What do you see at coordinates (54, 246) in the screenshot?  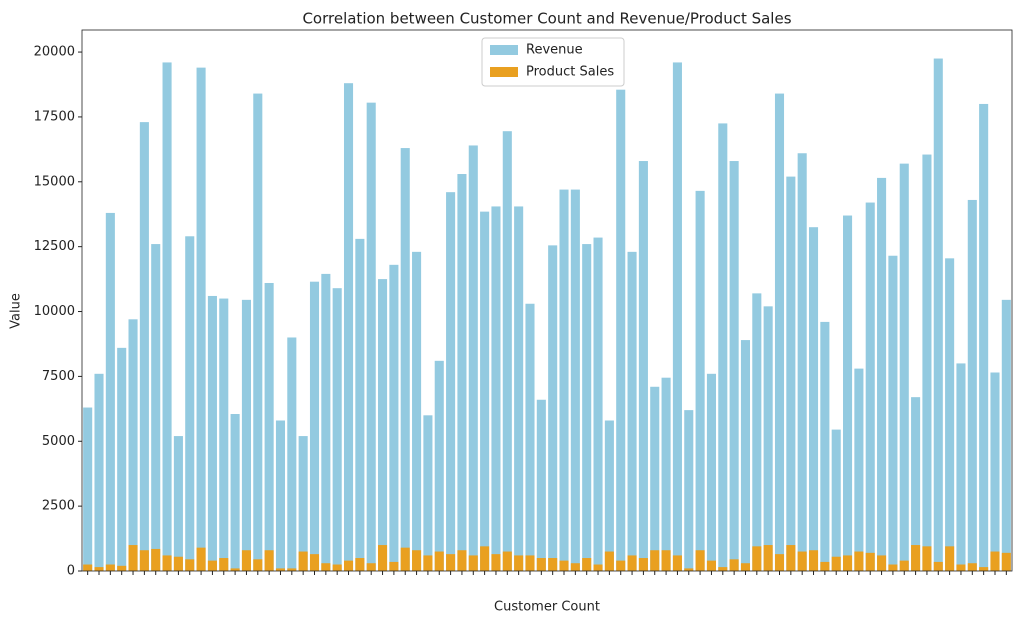 I see `y-tick-label: 12500` at bounding box center [54, 246].